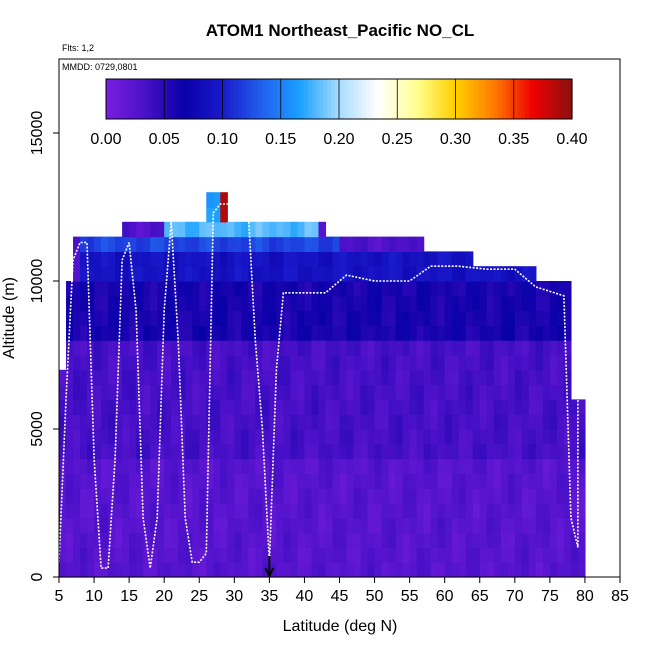 This screenshot has height=650, width=650. Describe the element at coordinates (164, 596) in the screenshot. I see `x-tick-label: 20` at that location.